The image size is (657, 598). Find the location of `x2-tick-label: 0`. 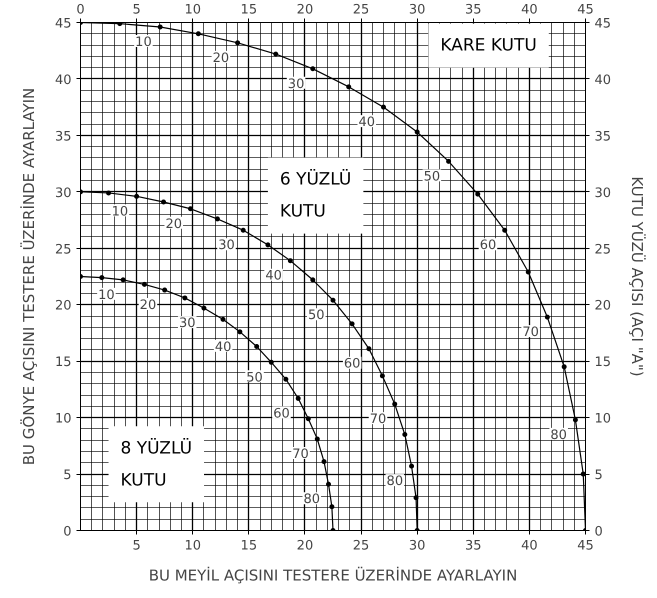

x2-tick-label: 0 is located at coordinates (80, 10).